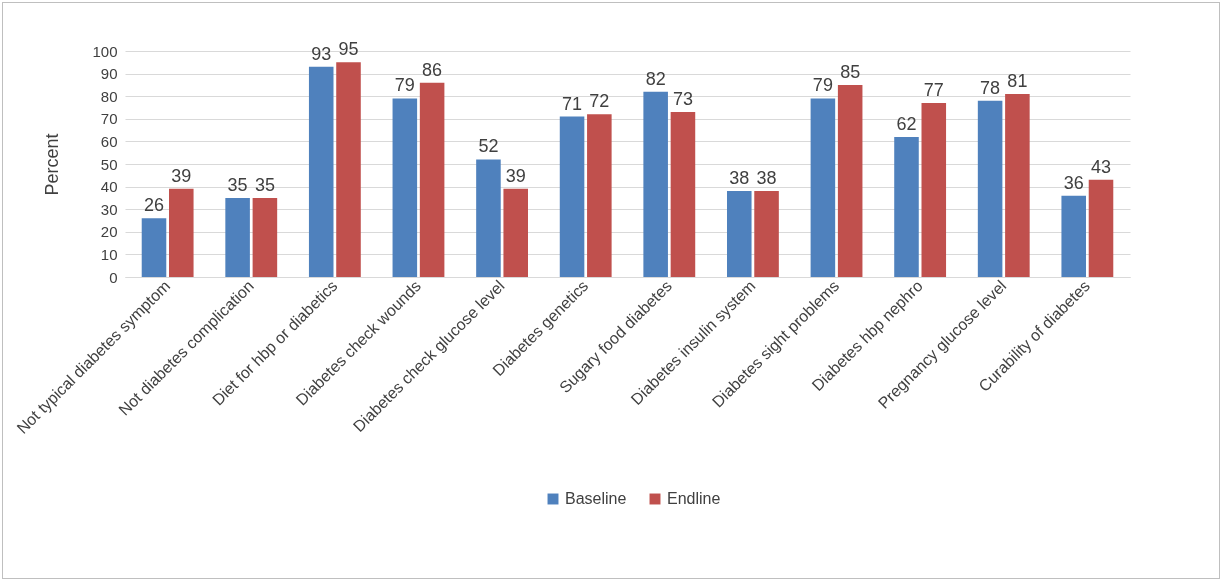  What do you see at coordinates (52, 164) in the screenshot?
I see `y-axis-title: Percent` at bounding box center [52, 164].